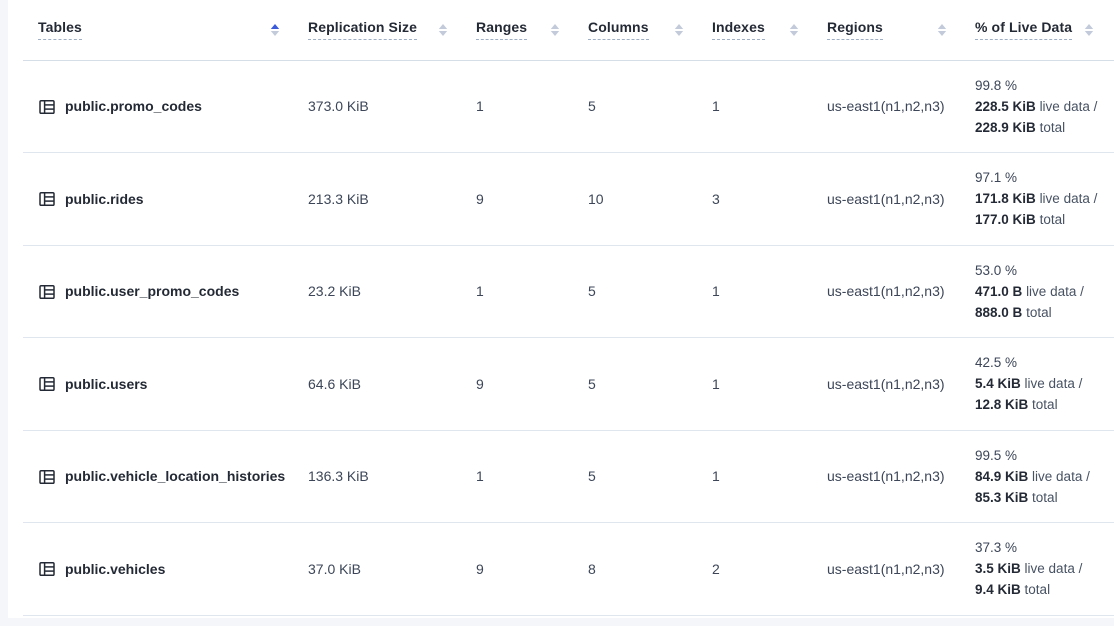 This screenshot has height=626, width=1114. I want to click on column-header-ranges: Ranges, so click(524, 30).